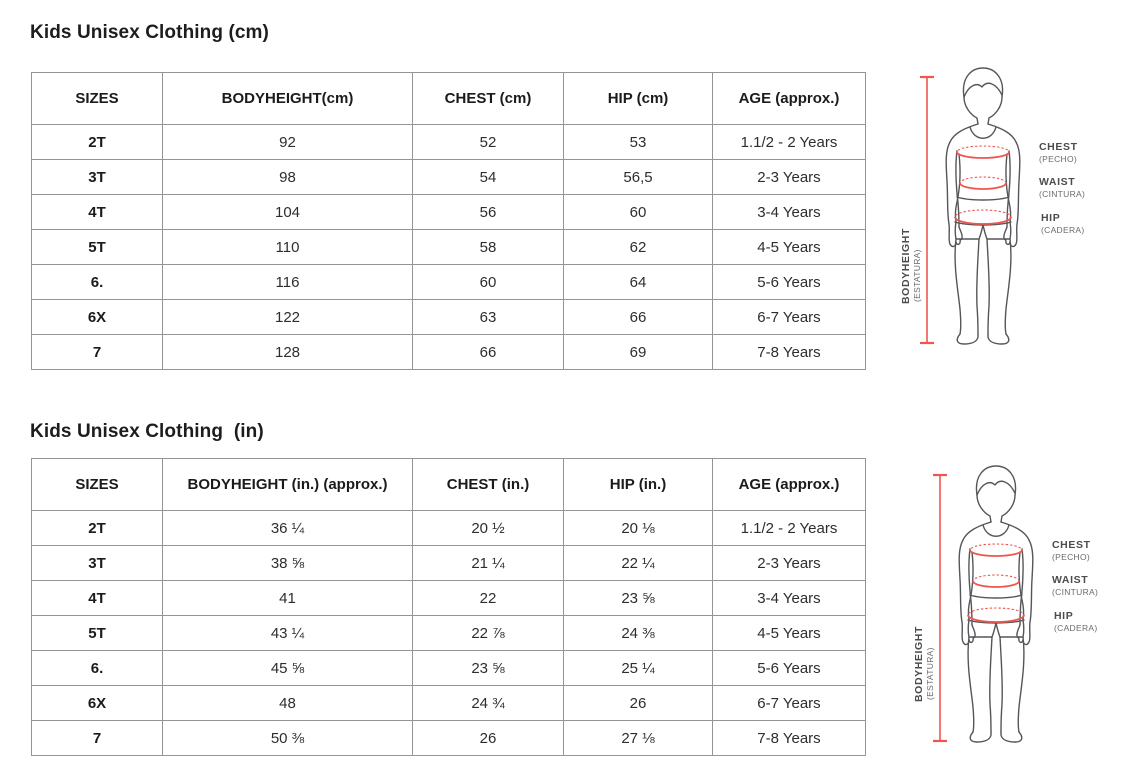  What do you see at coordinates (488, 598) in the screenshot?
I see `value-cell: 22` at bounding box center [488, 598].